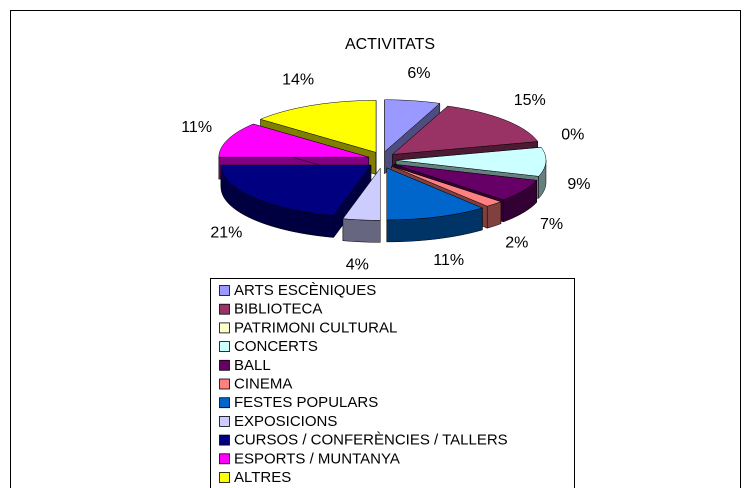 This screenshot has width=751, height=488. What do you see at coordinates (578, 184) in the screenshot?
I see `data-label: 9%` at bounding box center [578, 184].